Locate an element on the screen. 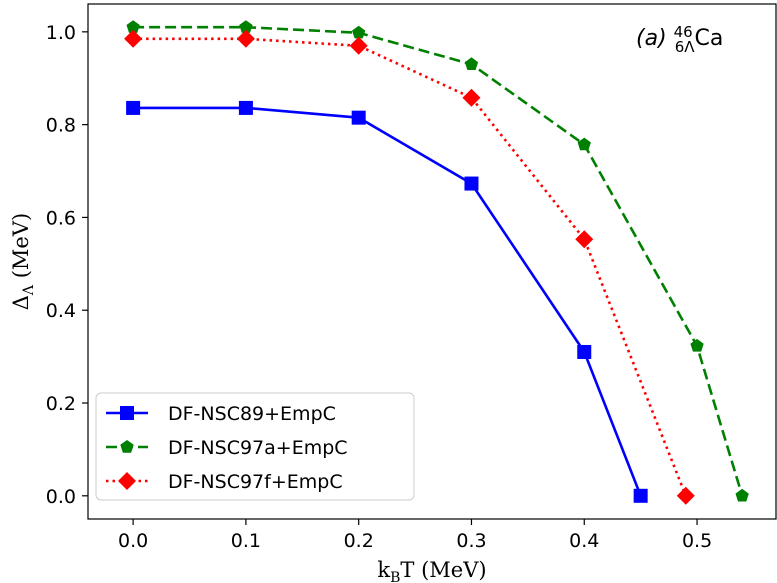 The width and height of the screenshot is (777, 583). legend-entry: DF-NSC97a+EmpC is located at coordinates (227, 448).